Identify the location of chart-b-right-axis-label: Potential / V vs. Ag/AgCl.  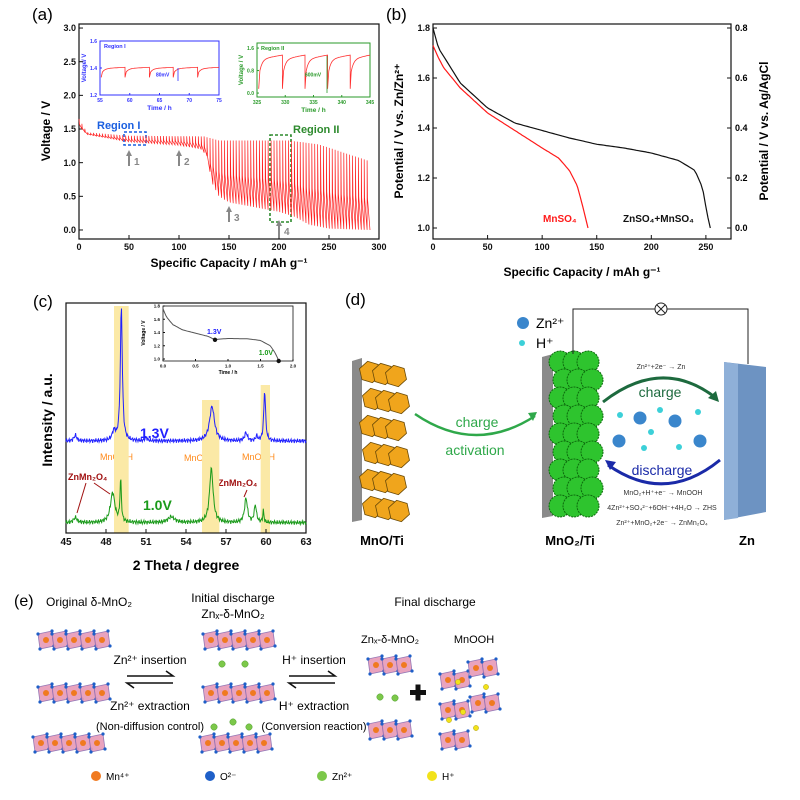
(764, 131).